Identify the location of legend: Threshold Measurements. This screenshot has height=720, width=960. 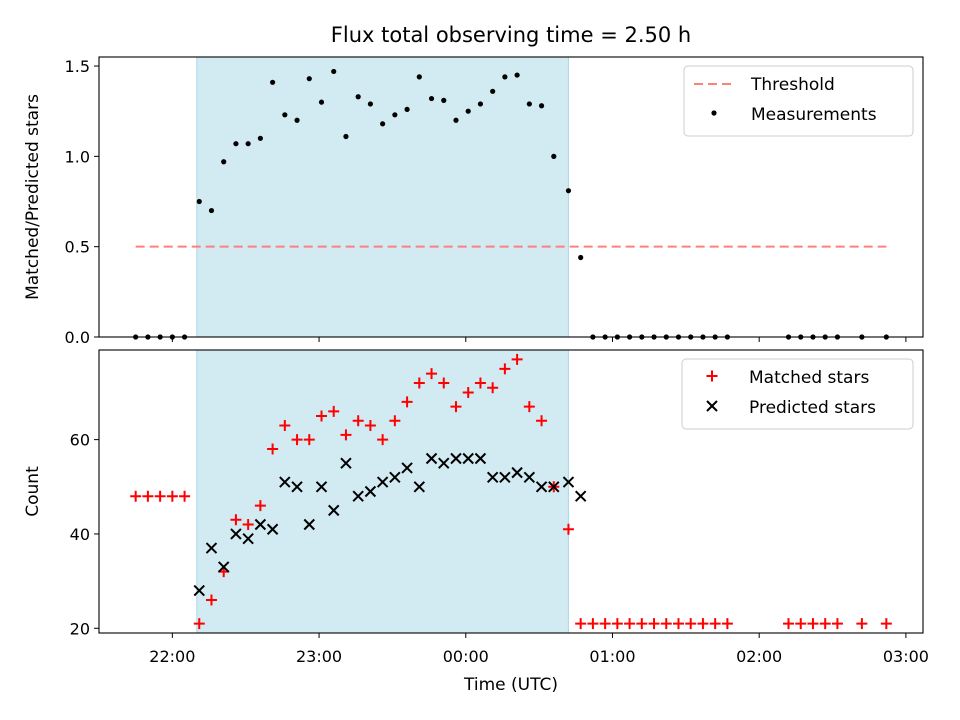
(798, 101).